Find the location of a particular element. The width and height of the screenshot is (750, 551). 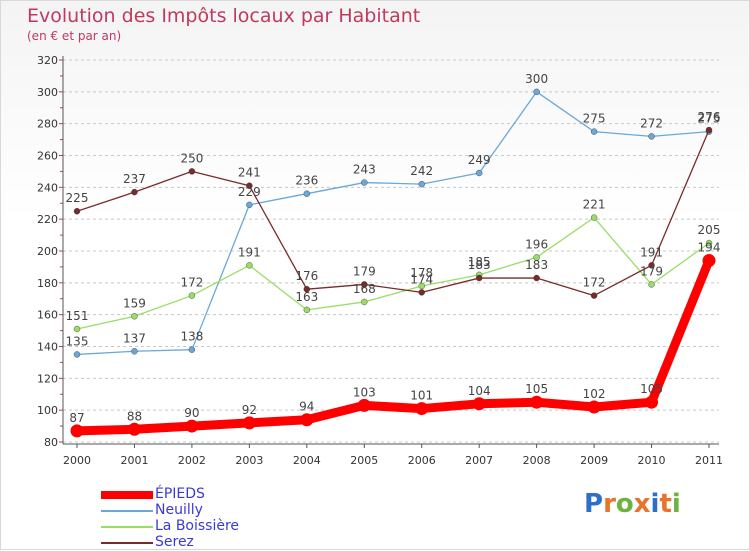

x-tick-label: 2001 is located at coordinates (134, 460).